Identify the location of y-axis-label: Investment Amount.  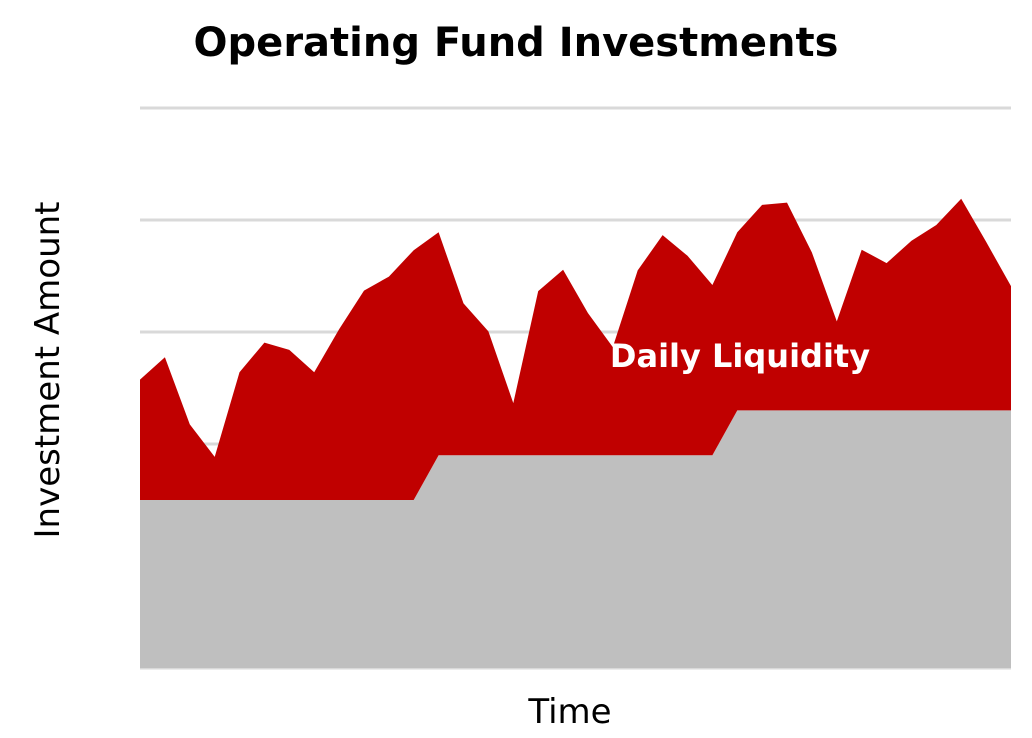
(48, 370).